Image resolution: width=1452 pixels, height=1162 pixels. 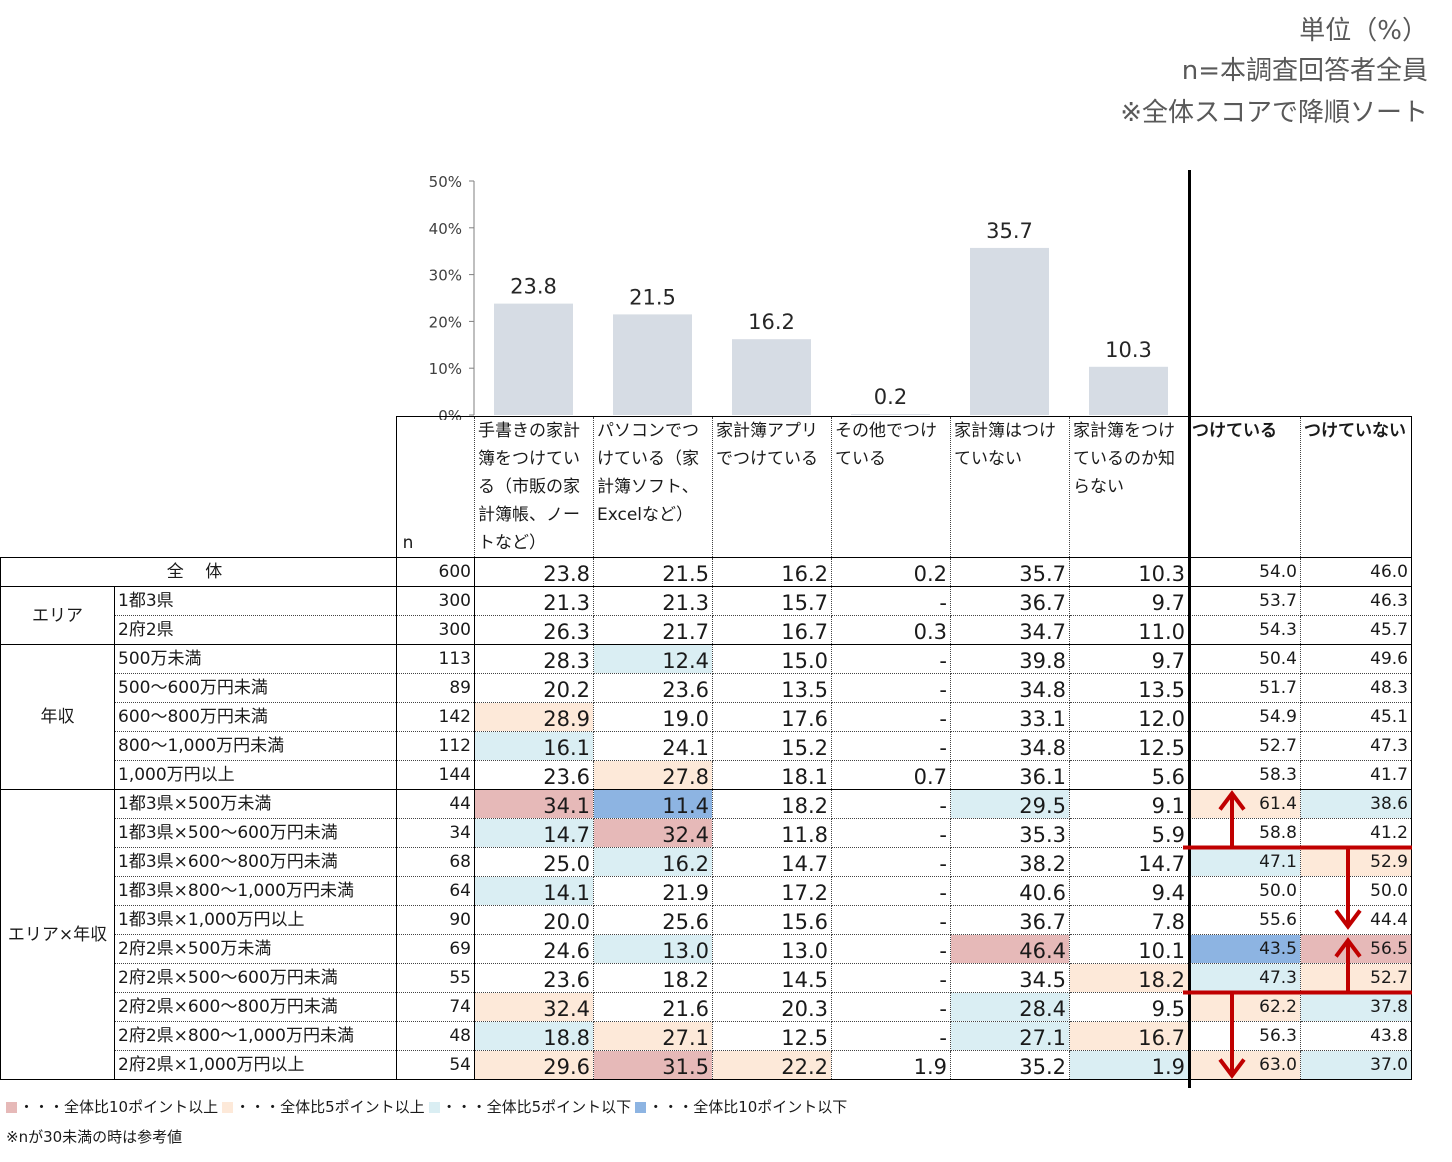 What do you see at coordinates (1010, 659) in the screenshot?
I see `value-cell: 39.8` at bounding box center [1010, 659].